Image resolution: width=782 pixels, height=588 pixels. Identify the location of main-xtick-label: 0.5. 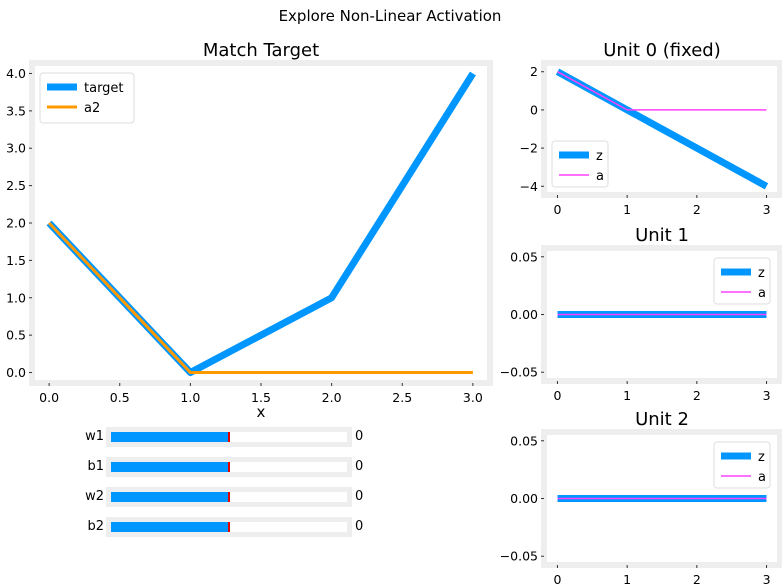
(120, 397).